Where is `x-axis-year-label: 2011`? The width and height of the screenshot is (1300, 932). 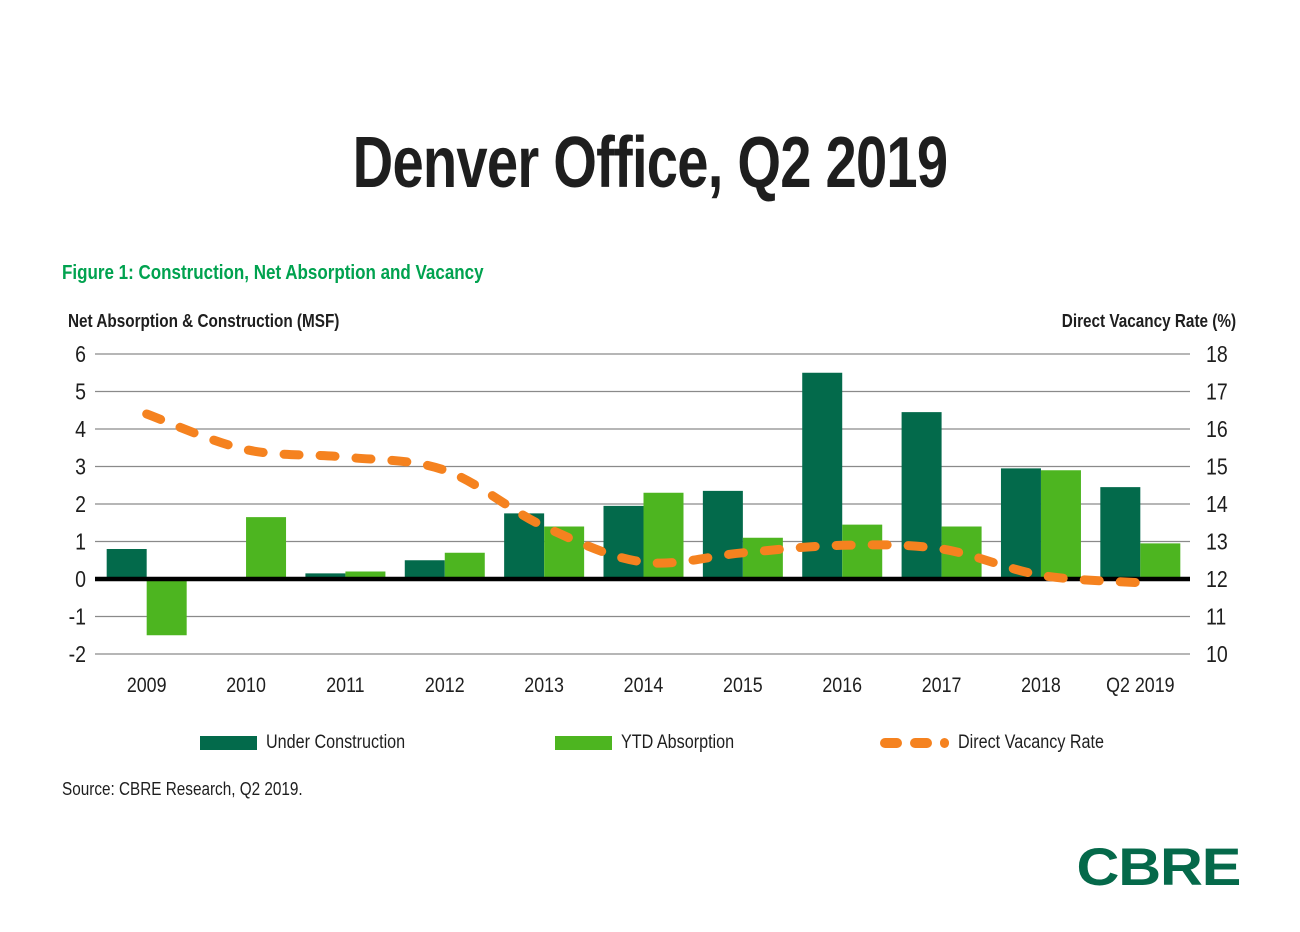 x-axis-year-label: 2011 is located at coordinates (345, 686).